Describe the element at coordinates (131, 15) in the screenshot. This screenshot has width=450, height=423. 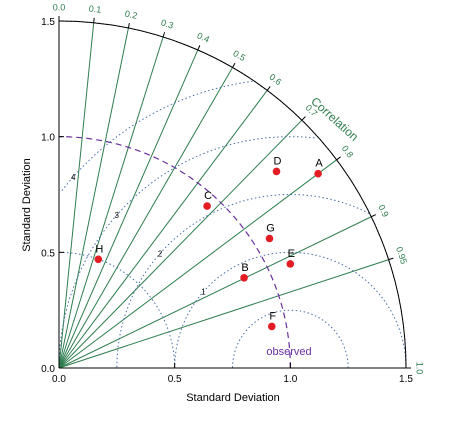
I see `correlation-tick-label: 0.2` at that location.